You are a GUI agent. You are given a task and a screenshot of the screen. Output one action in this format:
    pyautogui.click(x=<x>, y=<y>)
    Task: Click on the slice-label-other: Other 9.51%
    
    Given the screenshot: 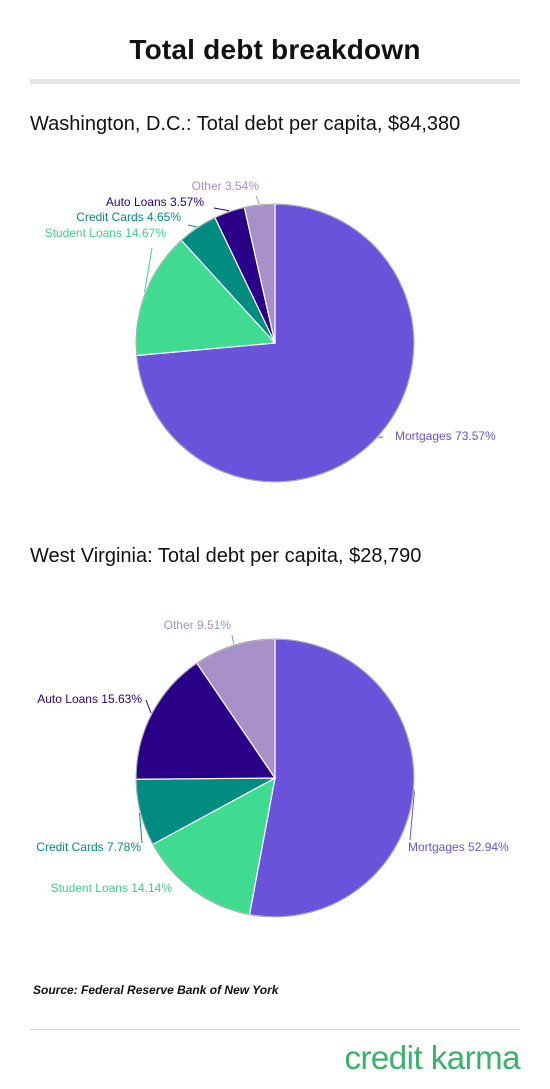 What is the action you would take?
    pyautogui.click(x=198, y=625)
    